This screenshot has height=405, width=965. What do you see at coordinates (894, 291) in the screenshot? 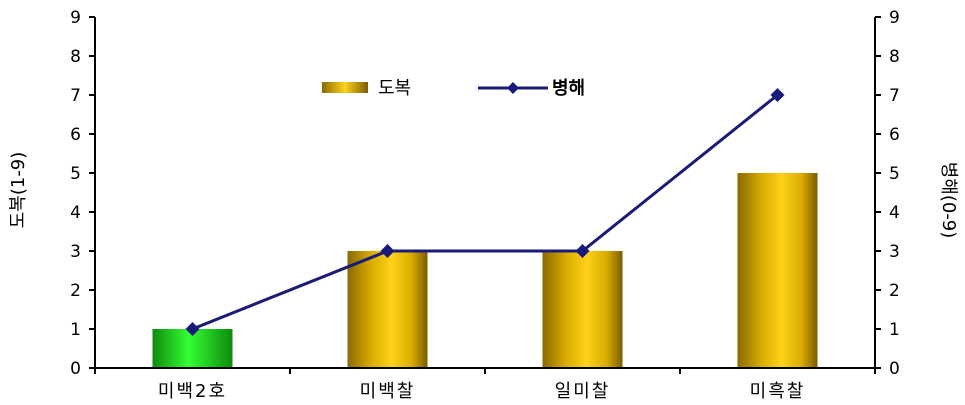
I see `y-tick-label-right: 2` at bounding box center [894, 291].